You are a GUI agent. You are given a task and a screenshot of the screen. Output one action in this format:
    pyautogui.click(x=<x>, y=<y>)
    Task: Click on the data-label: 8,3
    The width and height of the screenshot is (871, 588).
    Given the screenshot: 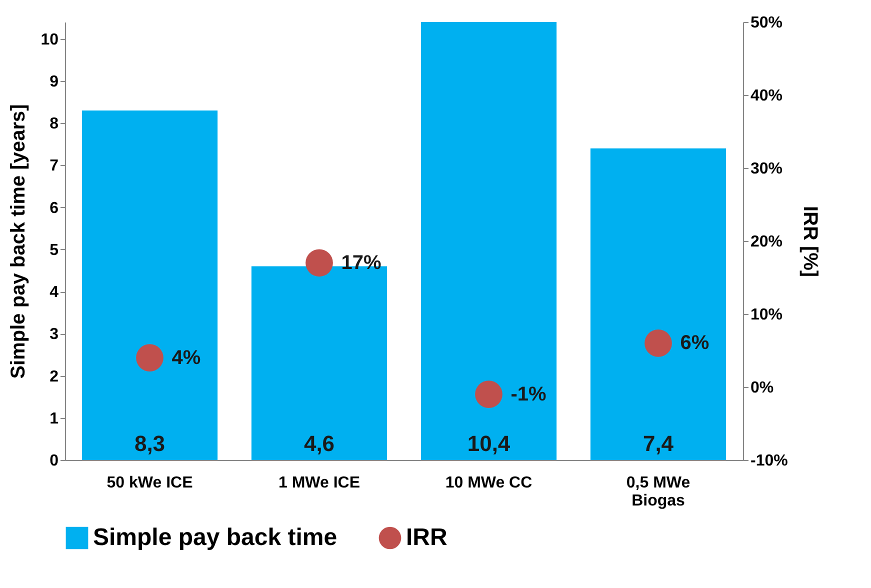 What is the action you would take?
    pyautogui.click(x=150, y=443)
    